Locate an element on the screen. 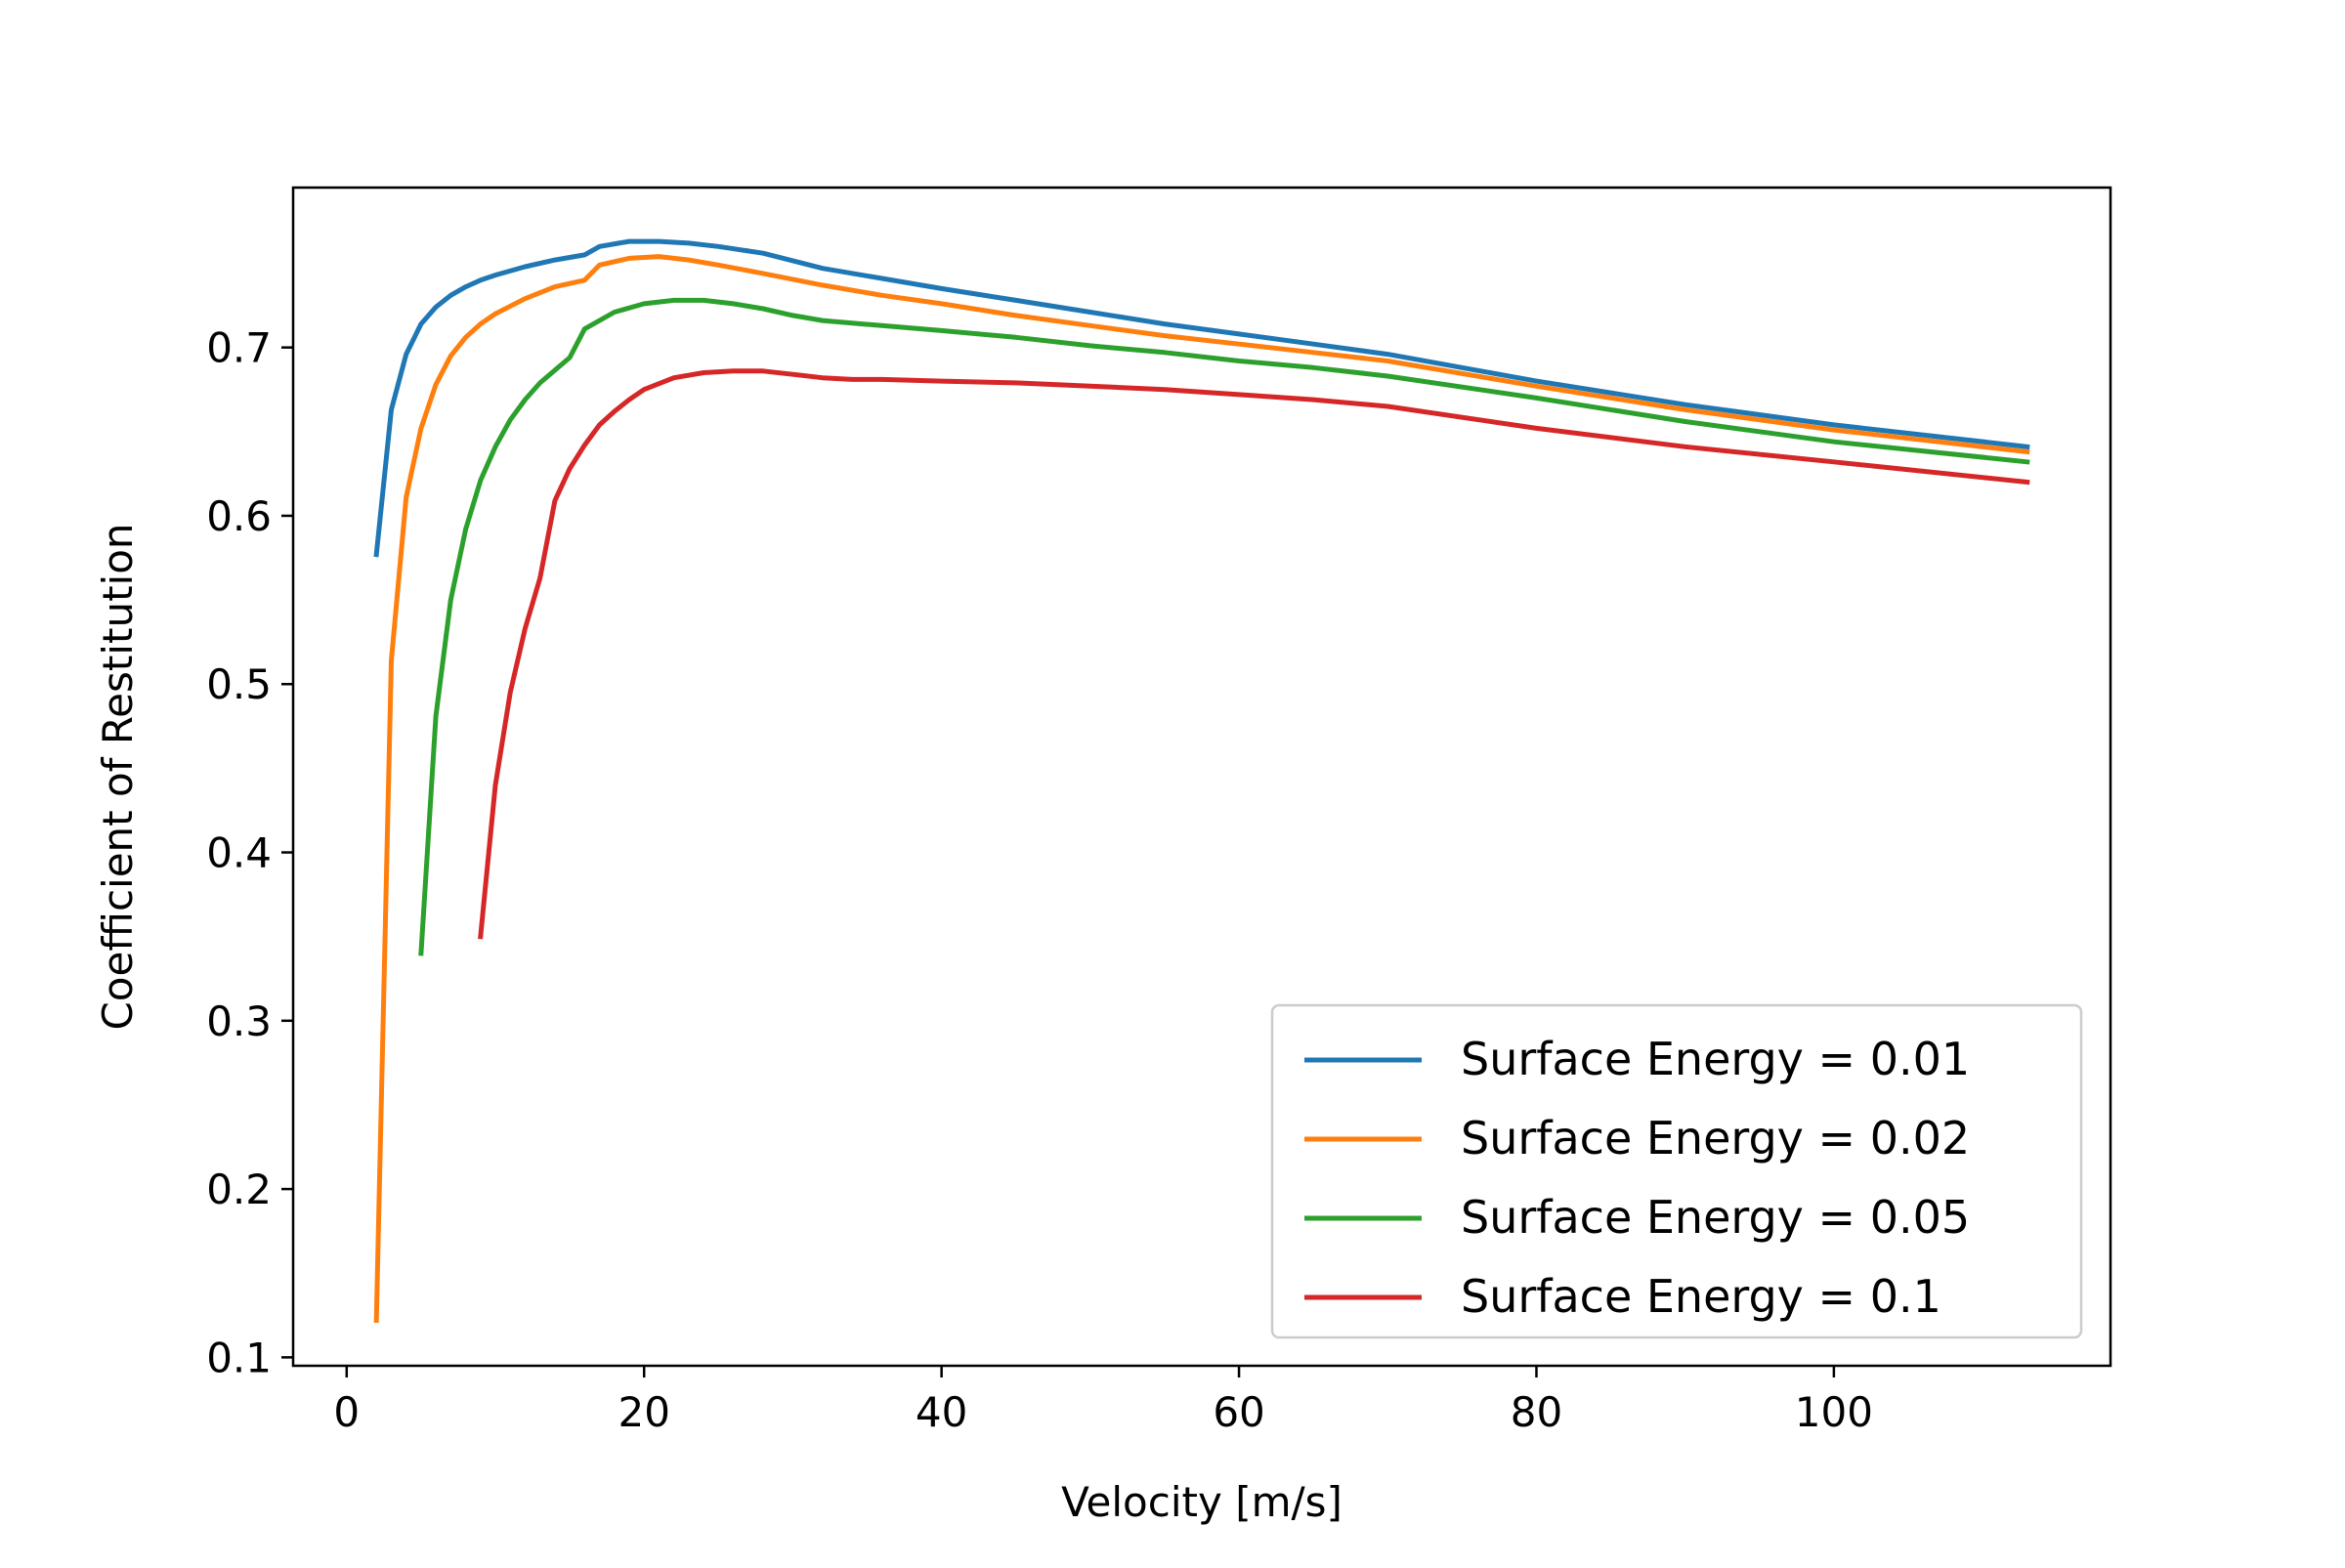 The image size is (2345, 1568). x-tick-label: 40 is located at coordinates (941, 1412).